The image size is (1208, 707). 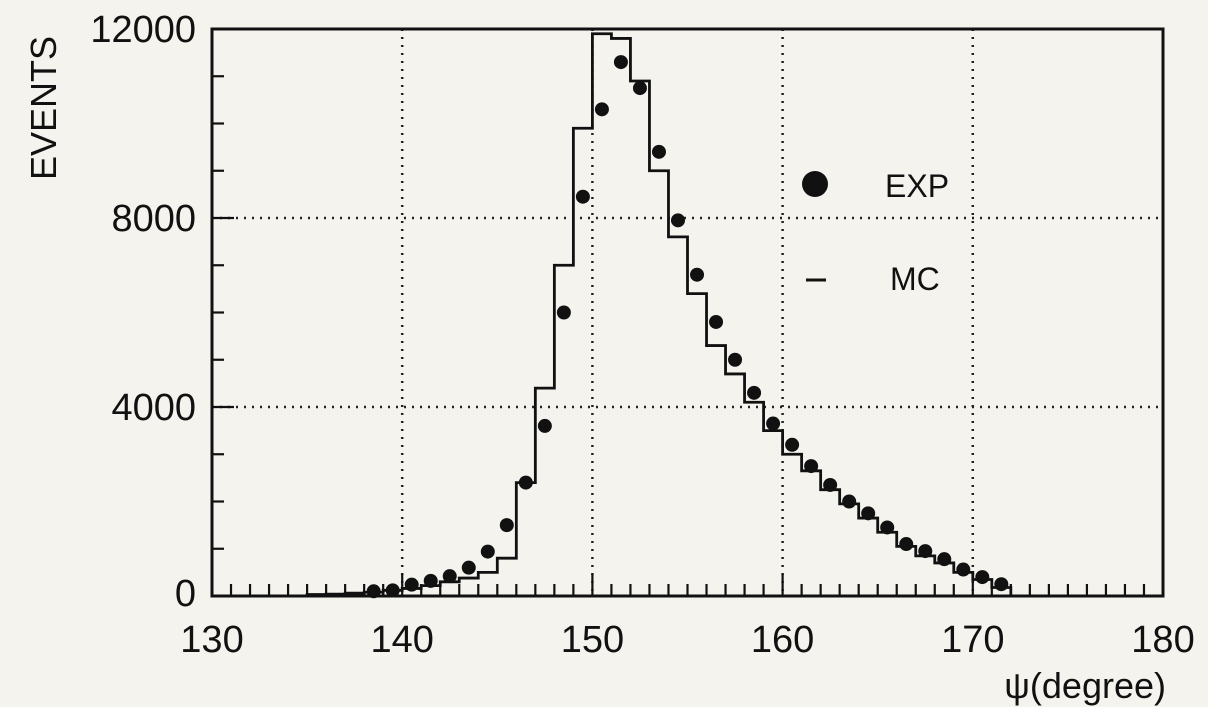 I want to click on y-tick-labels: 0 4000 8000 12000, so click(x=143, y=312).